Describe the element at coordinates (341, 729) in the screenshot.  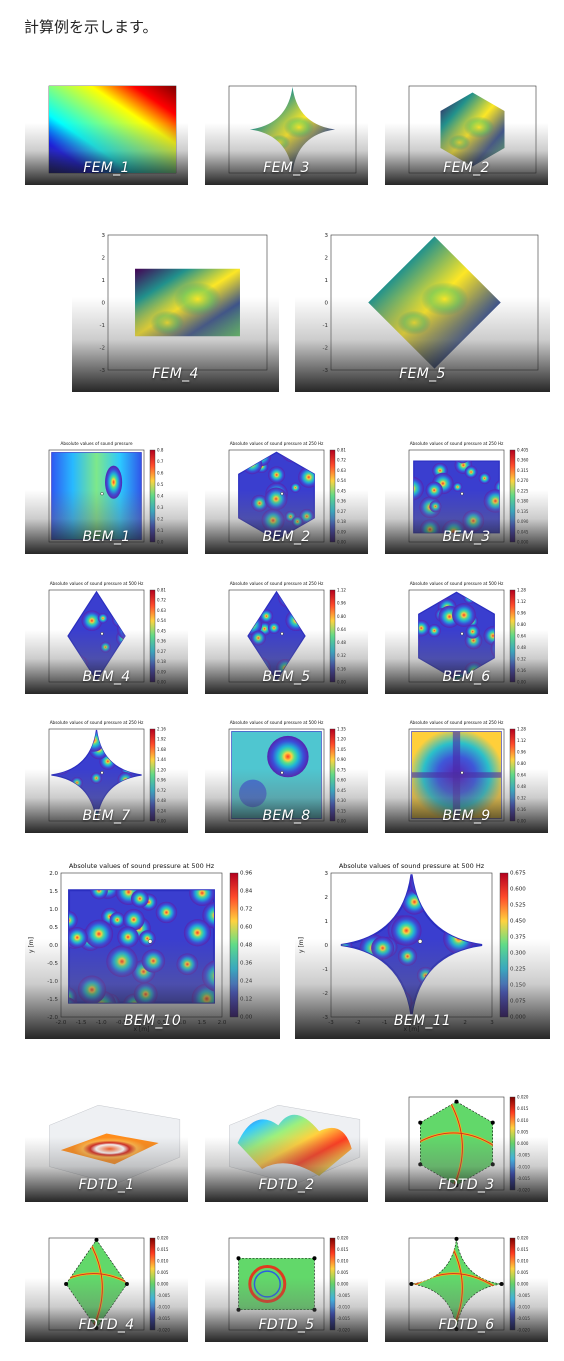
I see `colorbar-tick-label: 1.35` at that location.